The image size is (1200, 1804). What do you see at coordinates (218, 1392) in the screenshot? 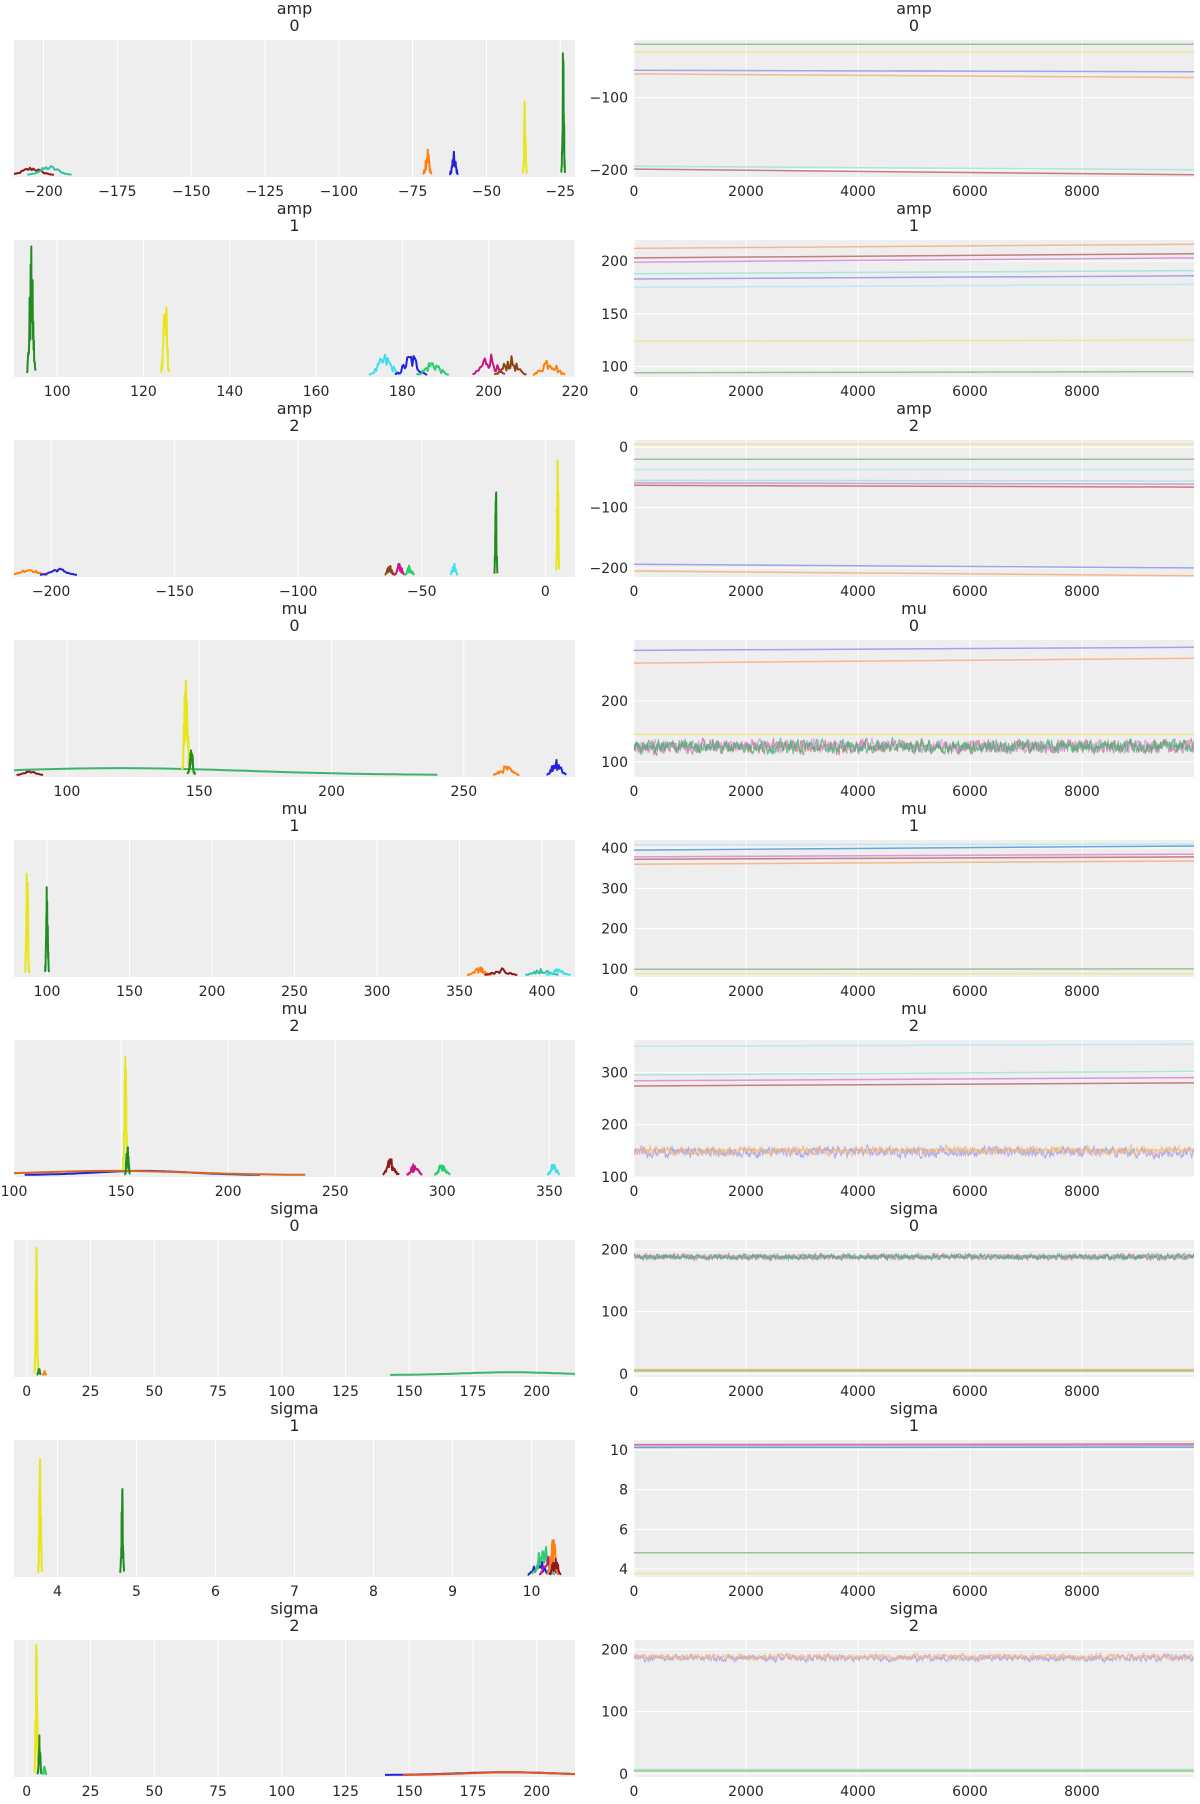
I see `x-tick-label: 75` at bounding box center [218, 1392].